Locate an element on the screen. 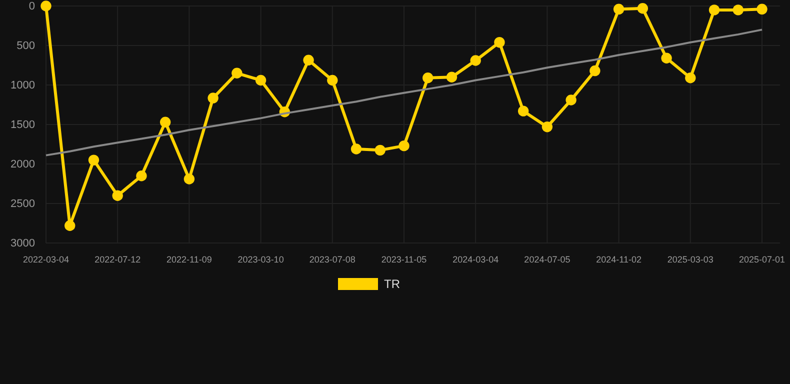  y-tick-label: 2500 is located at coordinates (22, 204).